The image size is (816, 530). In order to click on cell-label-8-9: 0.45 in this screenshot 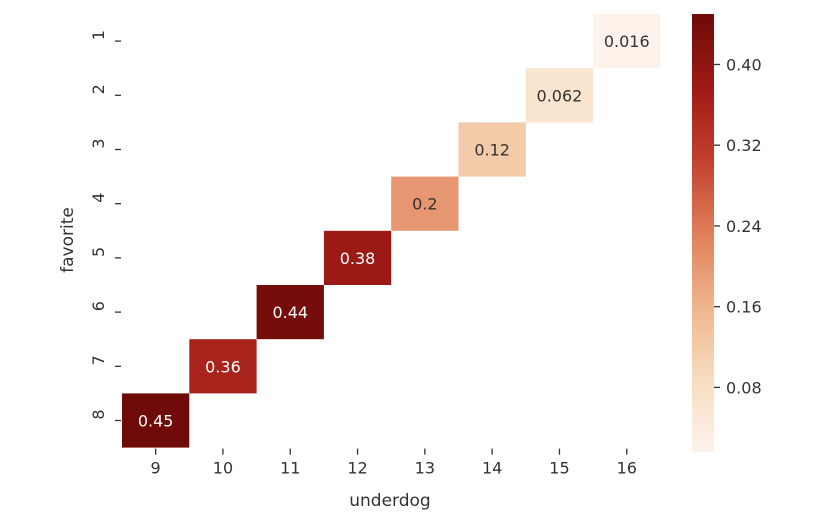, I will do `click(156, 421)`.